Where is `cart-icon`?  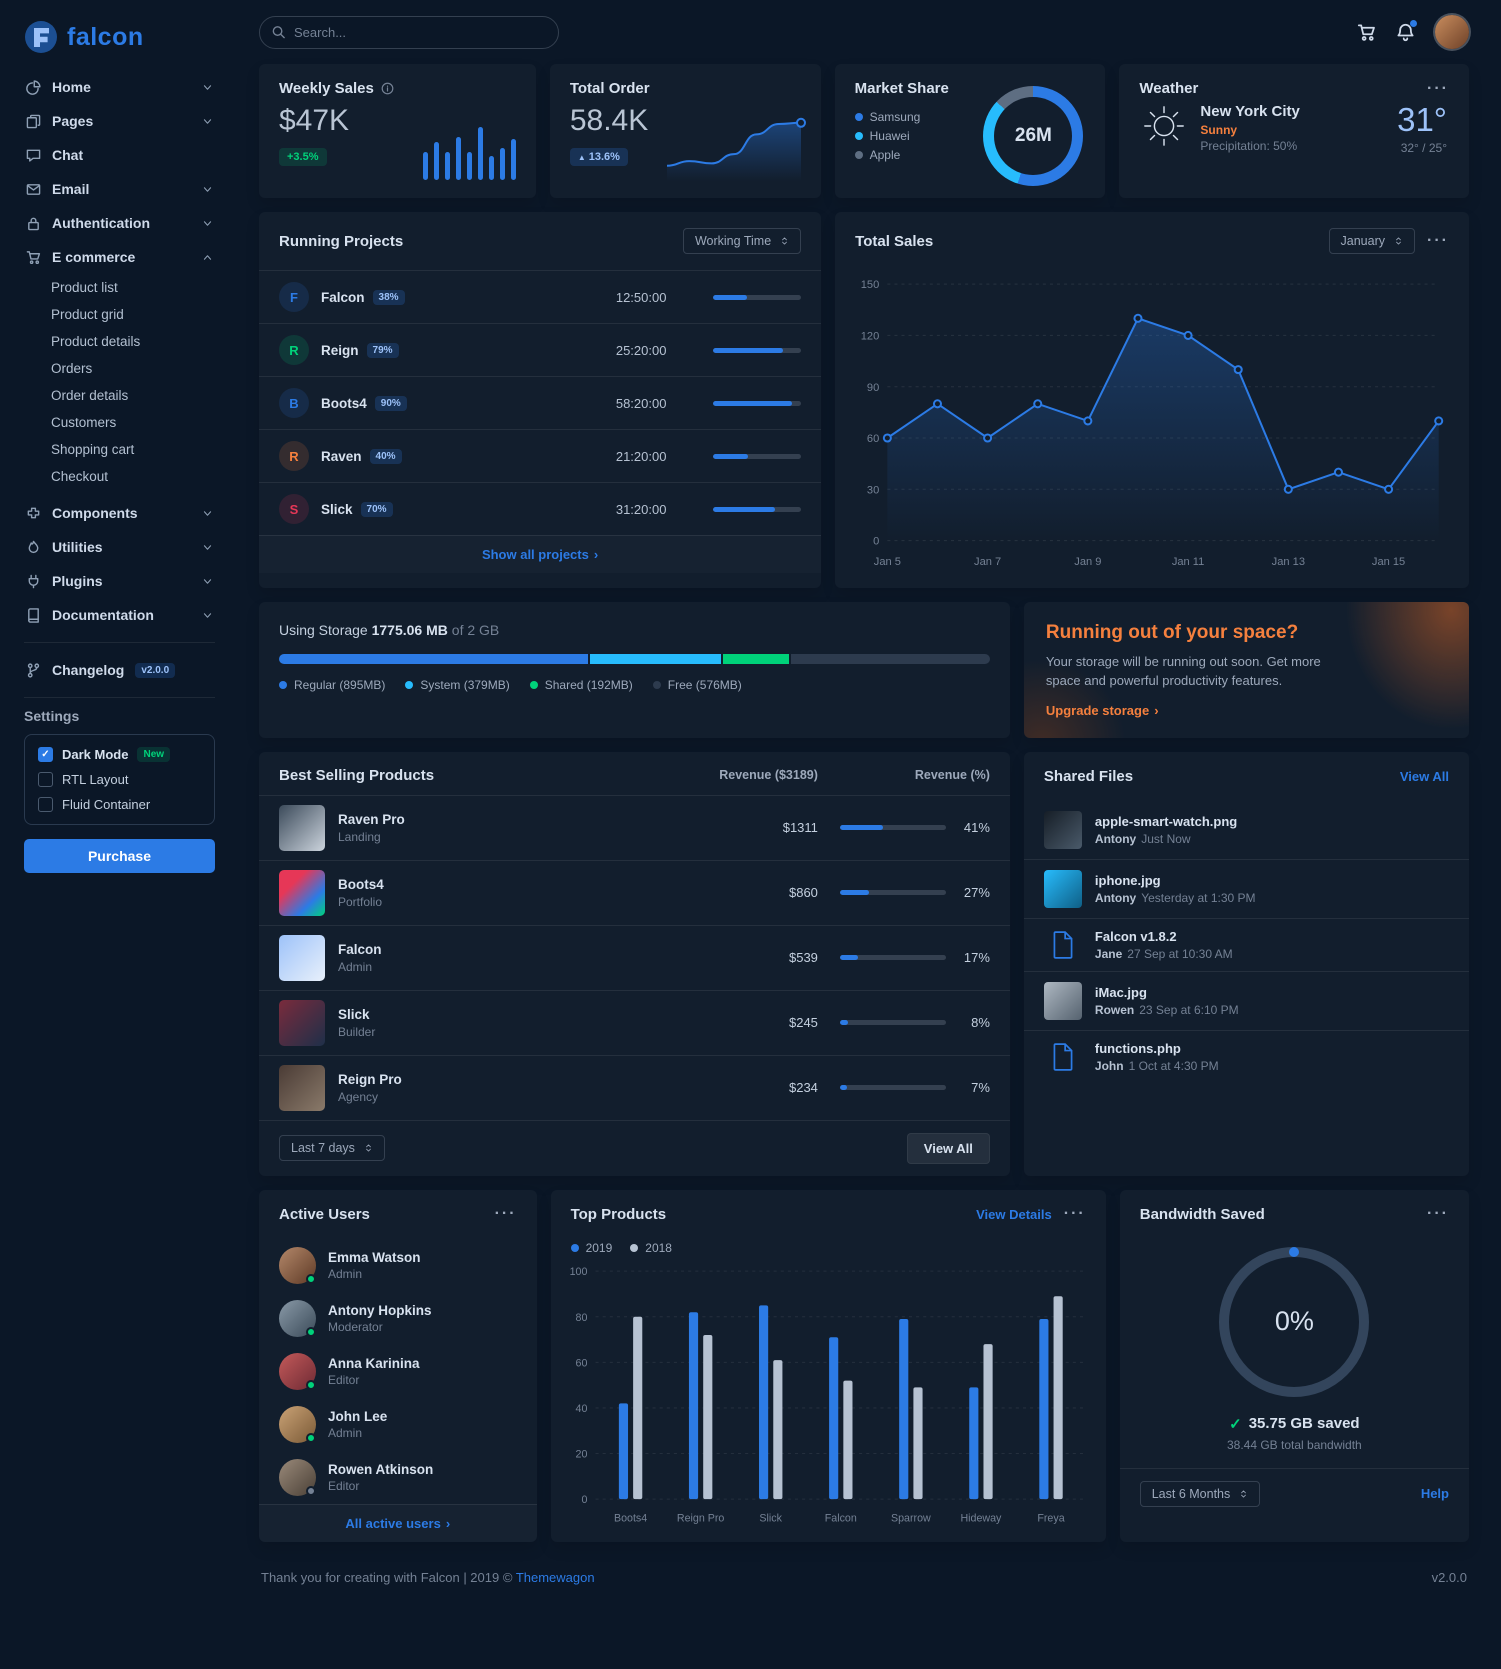 cart-icon is located at coordinates (1366, 32).